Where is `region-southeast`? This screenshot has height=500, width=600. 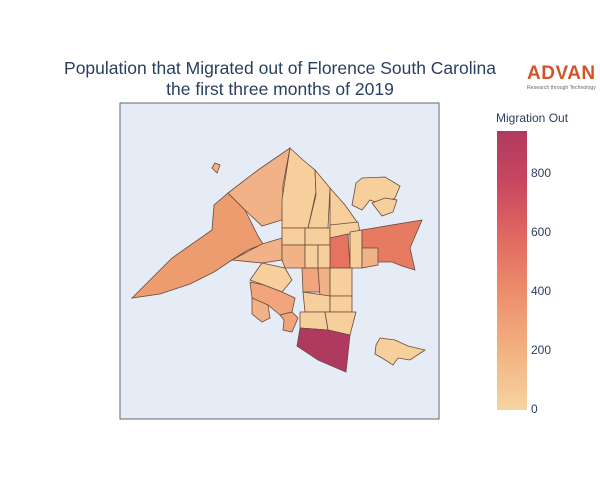 region-southeast is located at coordinates (400, 351).